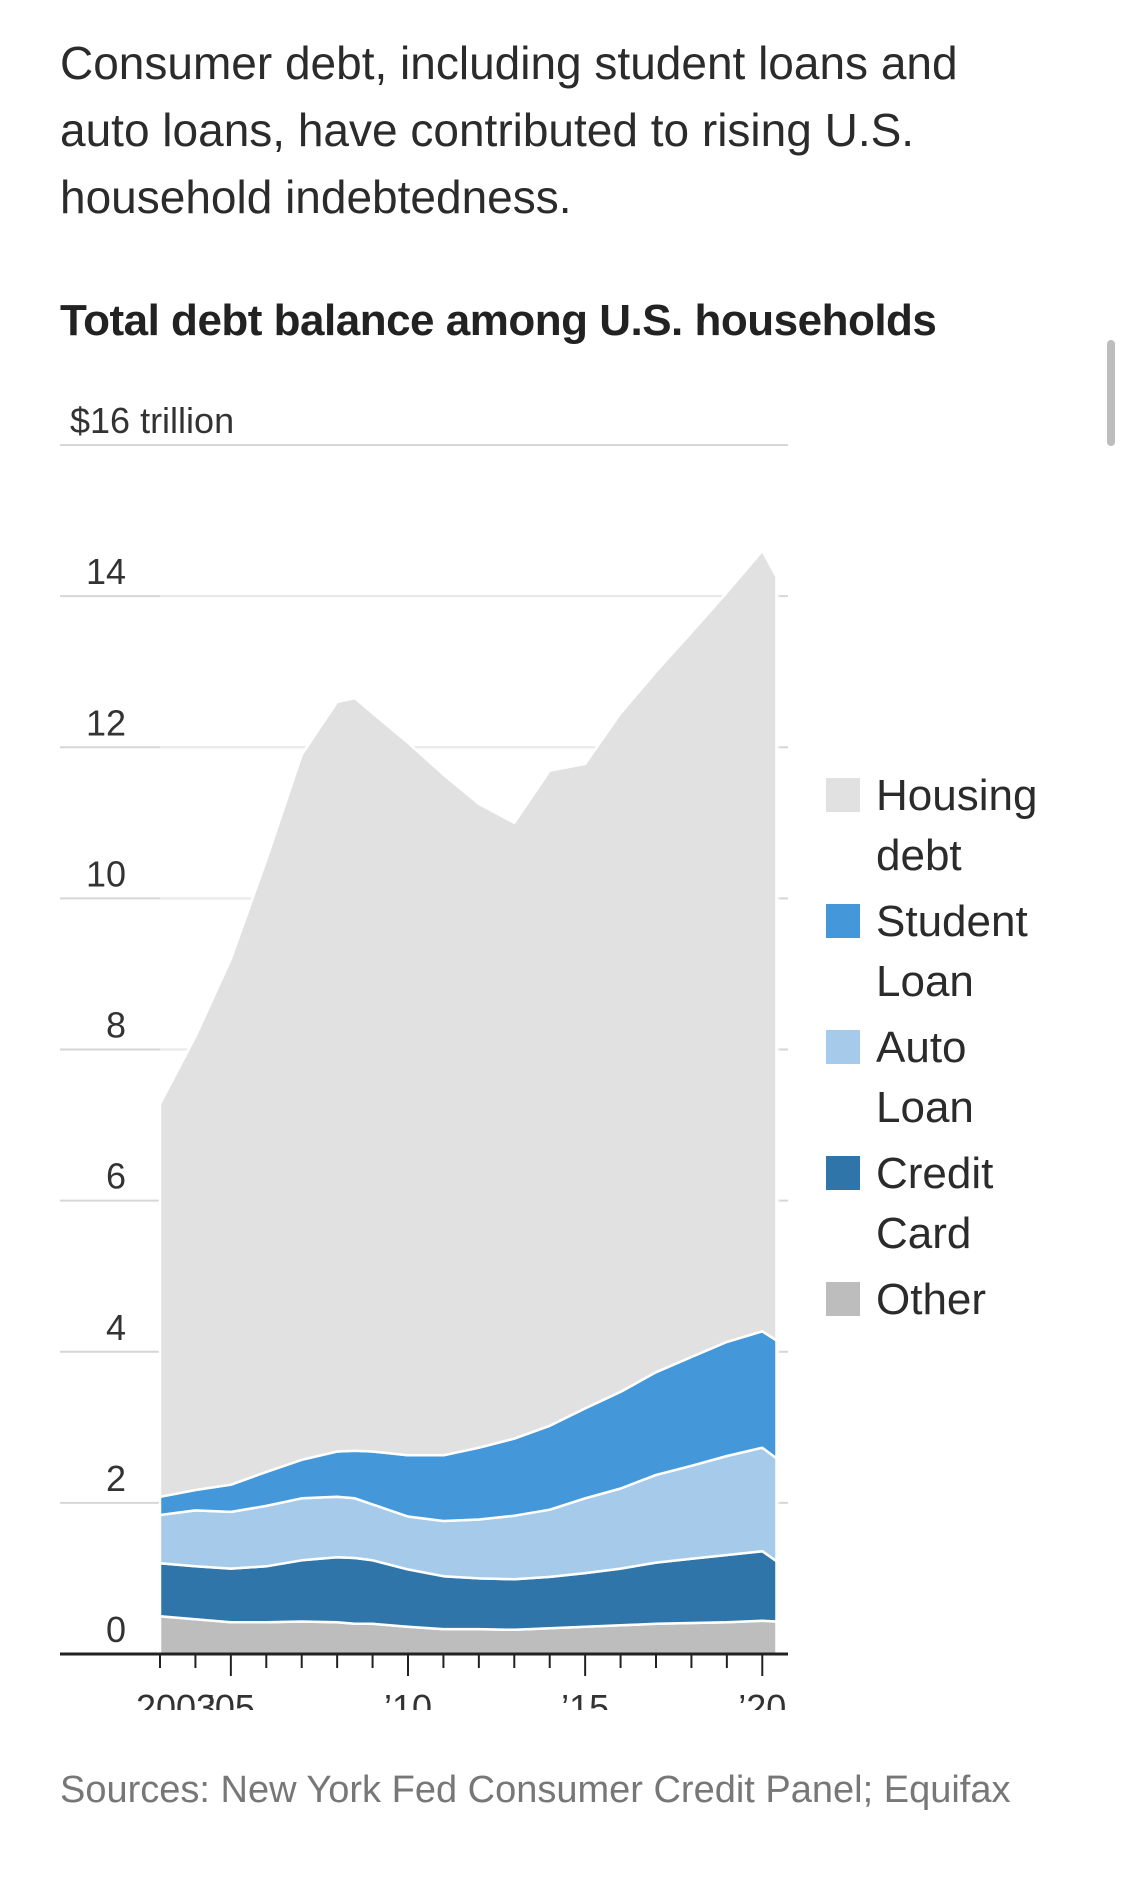 The height and width of the screenshot is (1878, 1125). Describe the element at coordinates (408, 1698) in the screenshot. I see `x-tick-label-2010: ’10` at that location.